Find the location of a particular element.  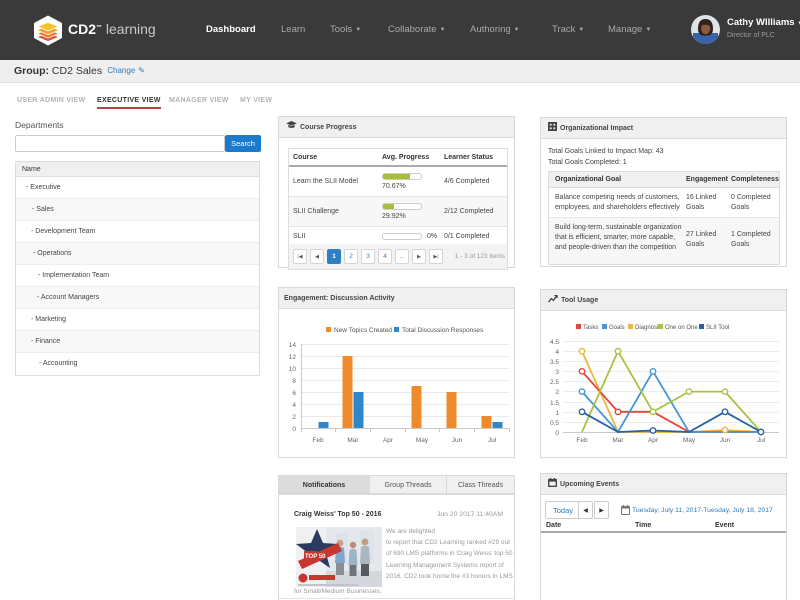

svg-text: 1.5 is located at coordinates (554, 403).